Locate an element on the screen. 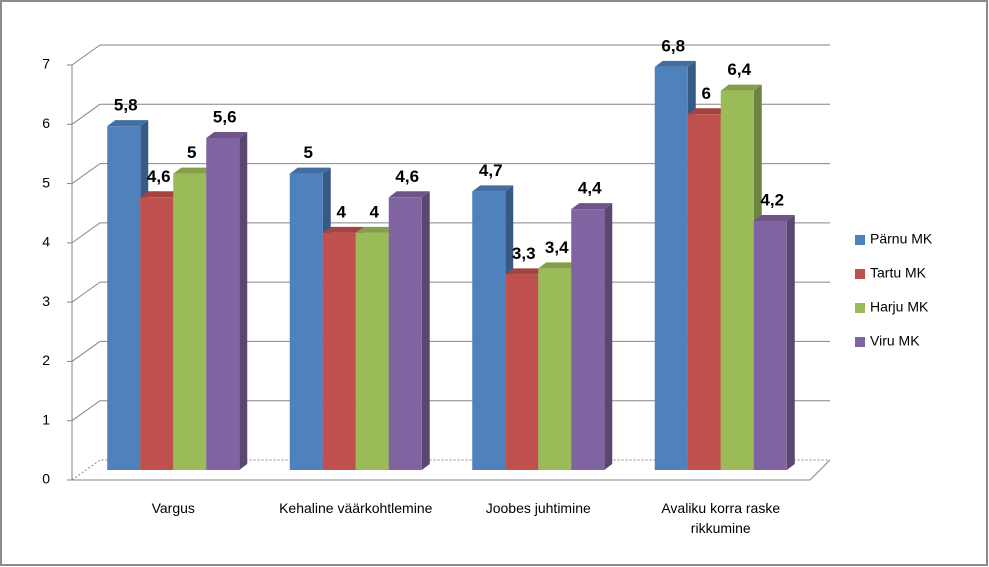  x-tick-label: Kehaline väärkohtlemine is located at coordinates (356, 508).